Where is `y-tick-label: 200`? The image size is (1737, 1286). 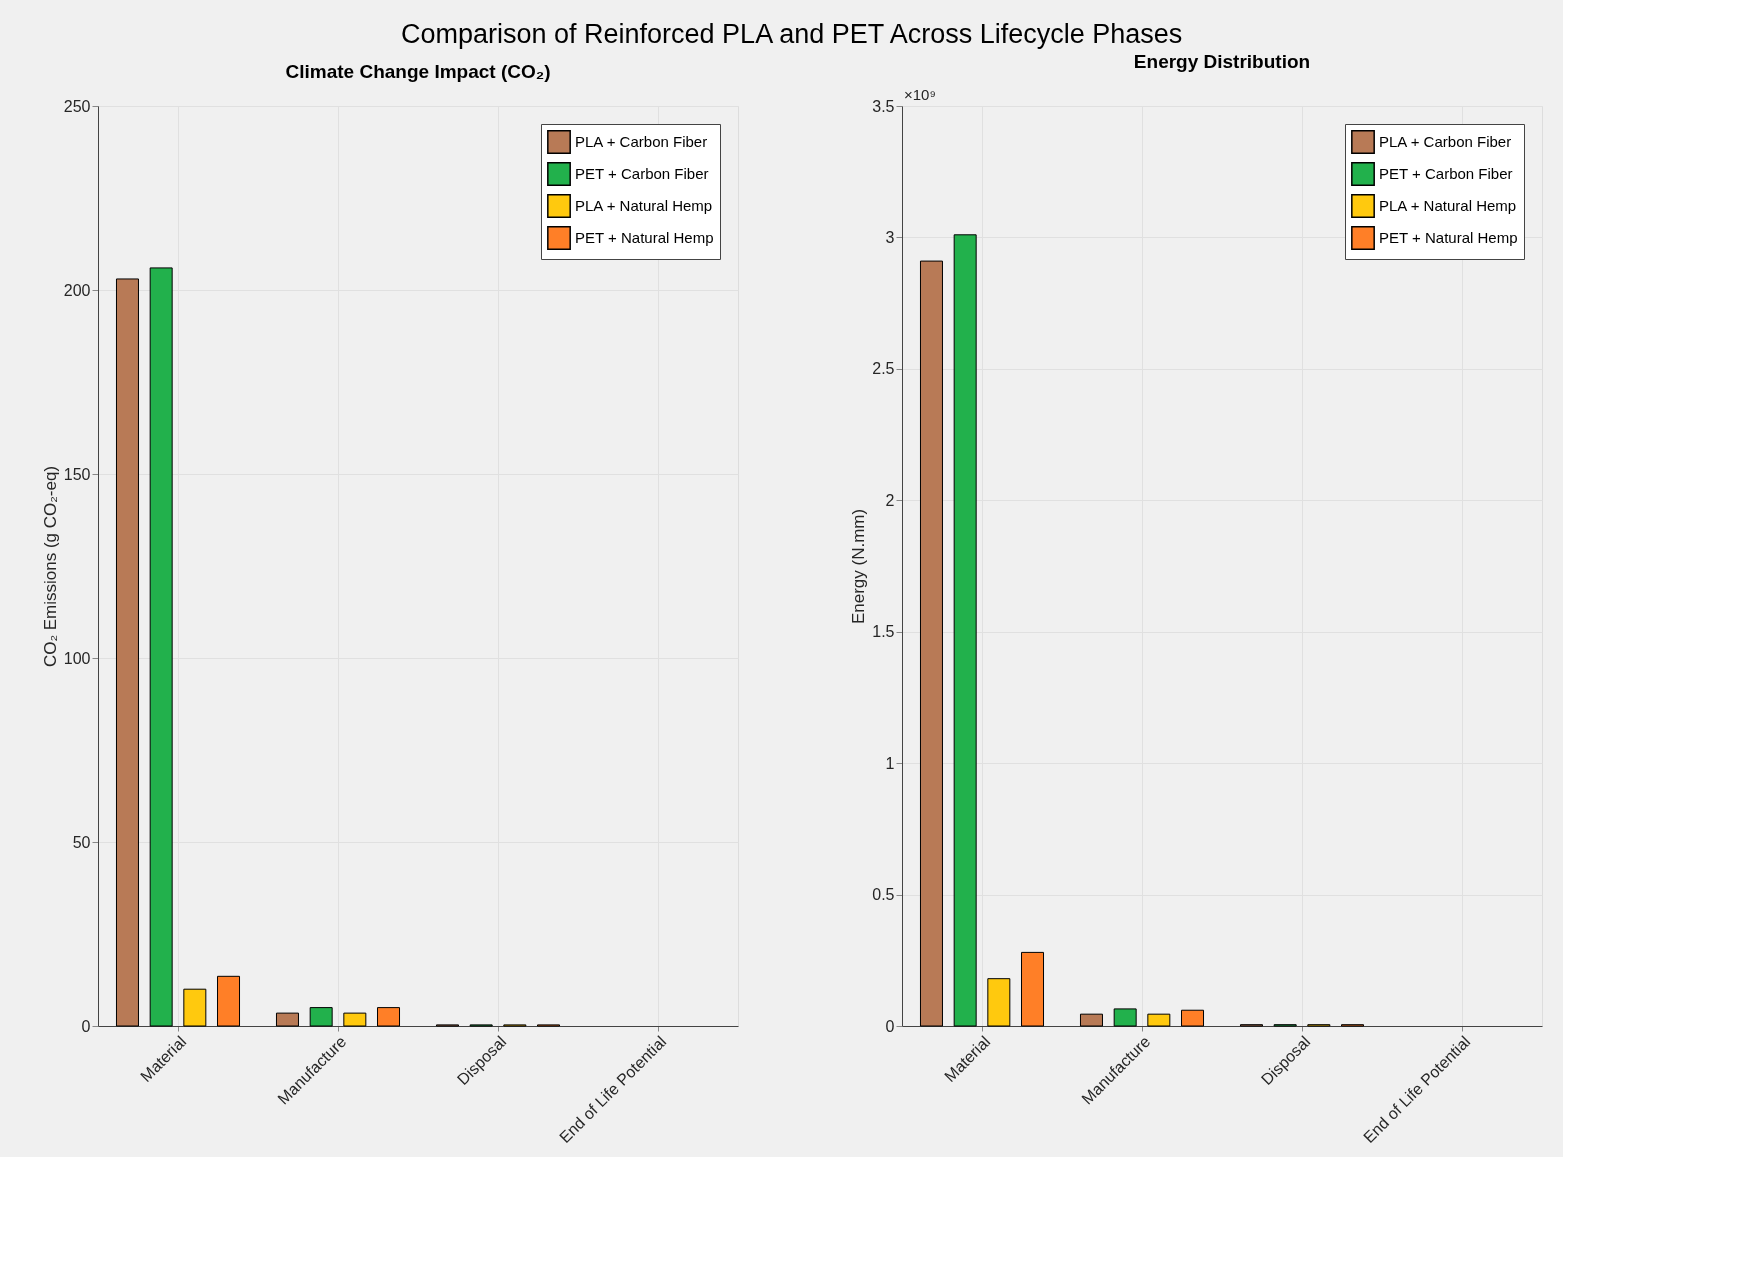
y-tick-label: 200 is located at coordinates (77, 290).